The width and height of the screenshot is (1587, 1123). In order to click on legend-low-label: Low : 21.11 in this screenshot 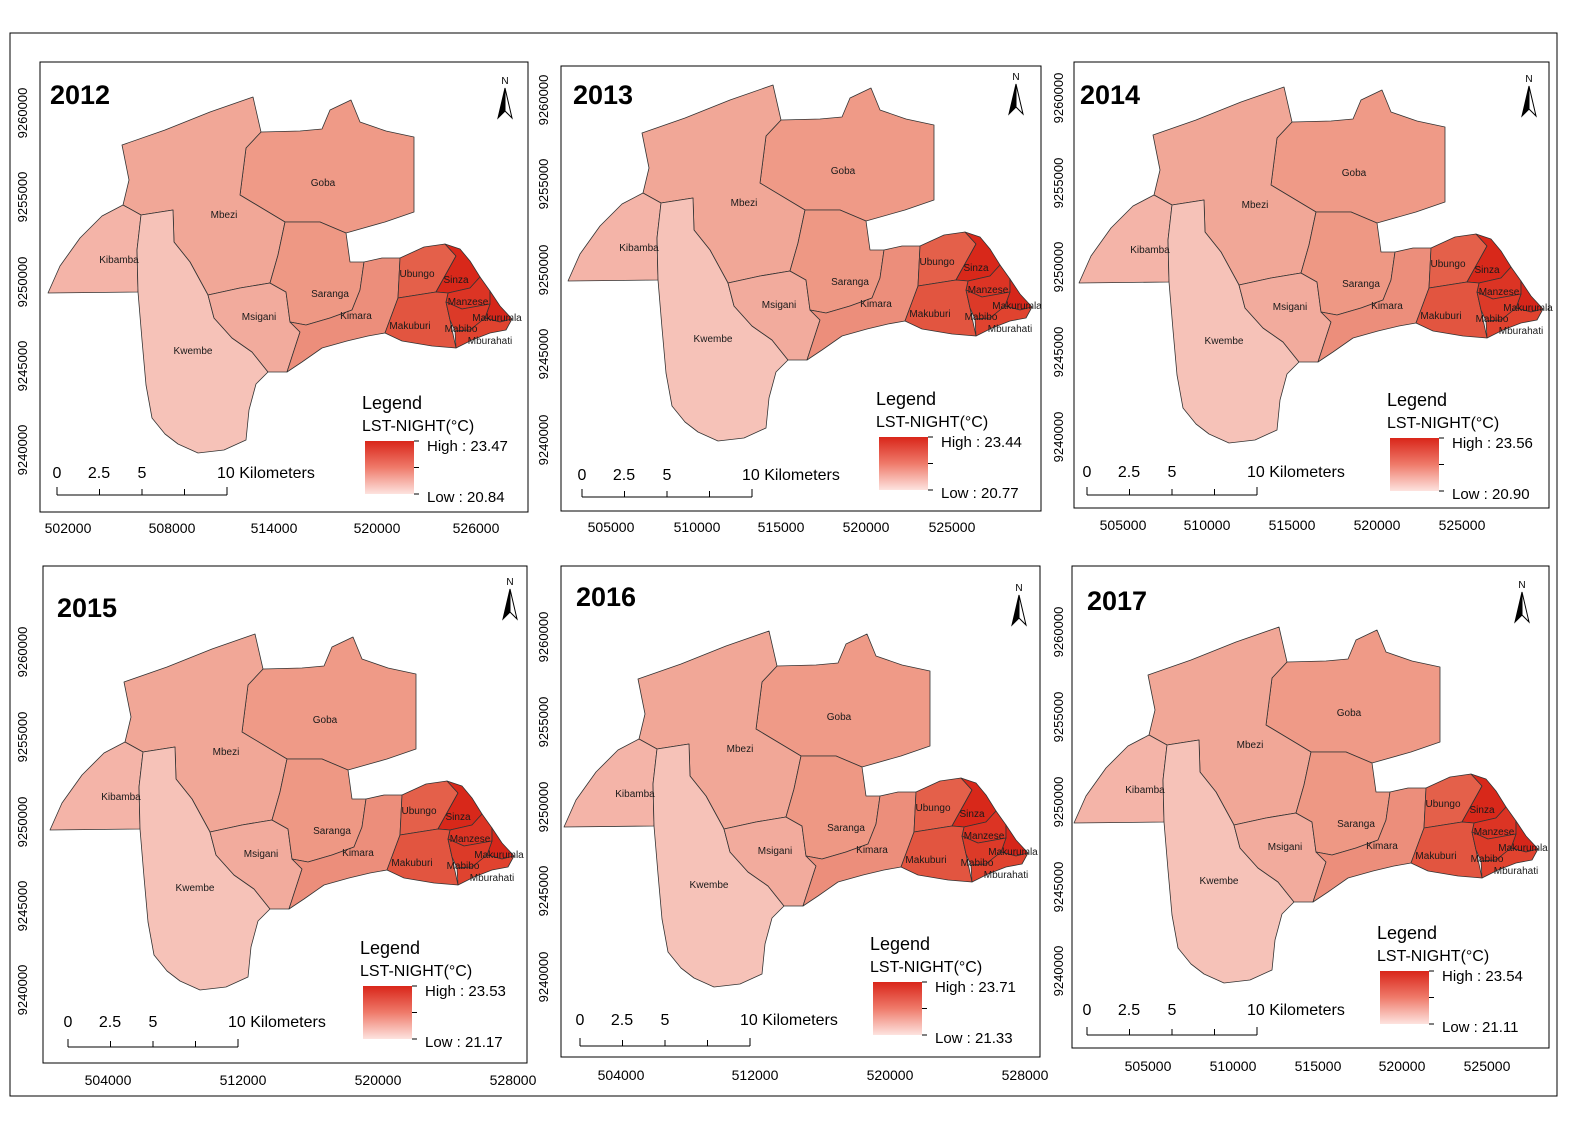, I will do `click(1480, 1027)`.